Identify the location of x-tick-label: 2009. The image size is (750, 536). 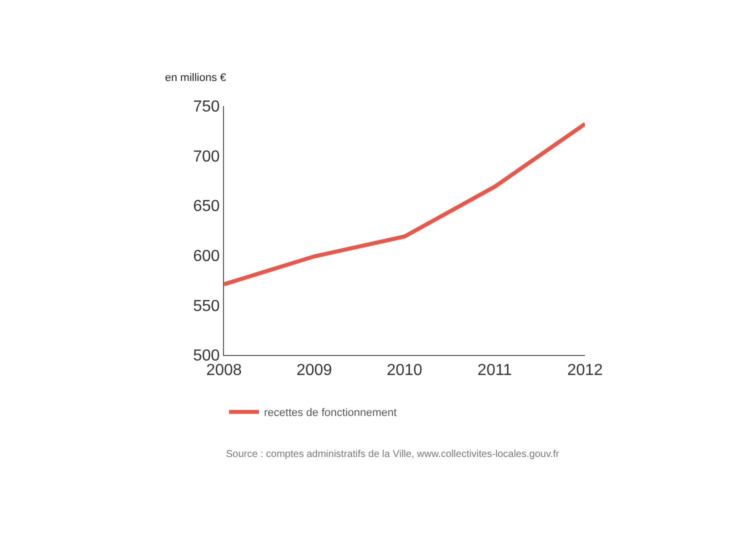
(314, 371).